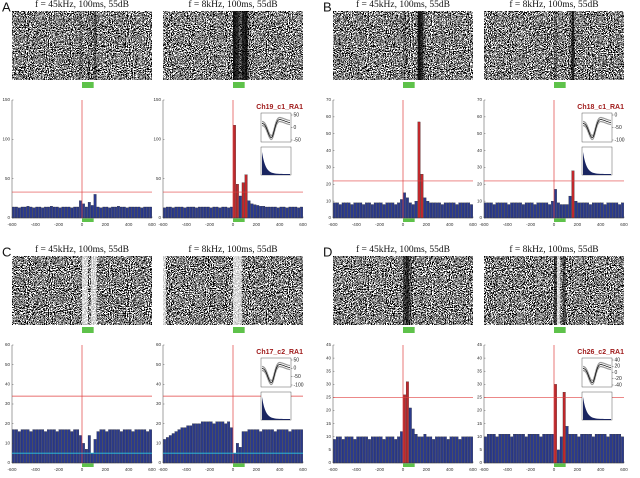 This screenshot has width=640, height=478. I want to click on panel-label: A, so click(6, 7).